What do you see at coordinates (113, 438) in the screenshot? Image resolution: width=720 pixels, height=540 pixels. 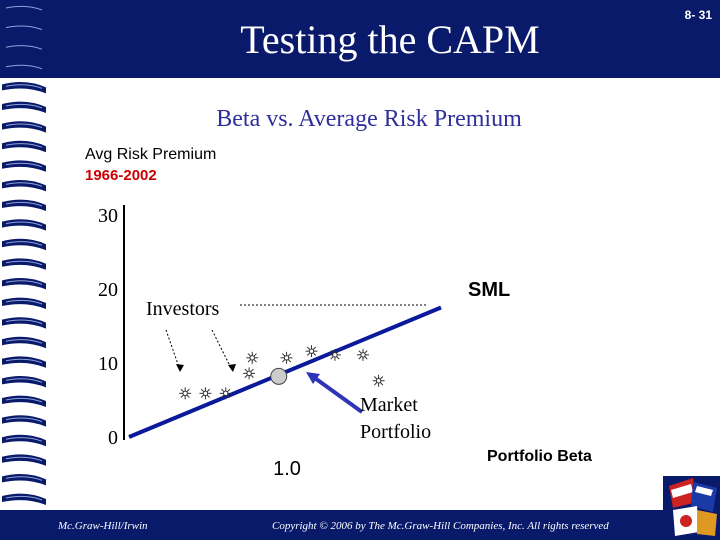 I see `y-tick-label: 0` at bounding box center [113, 438].